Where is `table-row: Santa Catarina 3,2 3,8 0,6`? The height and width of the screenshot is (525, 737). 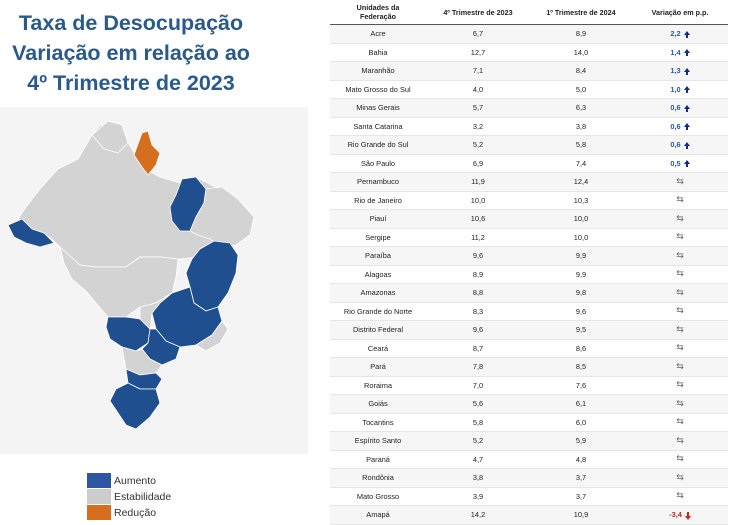 table-row: Santa Catarina 3,2 3,8 0,6 is located at coordinates (529, 126).